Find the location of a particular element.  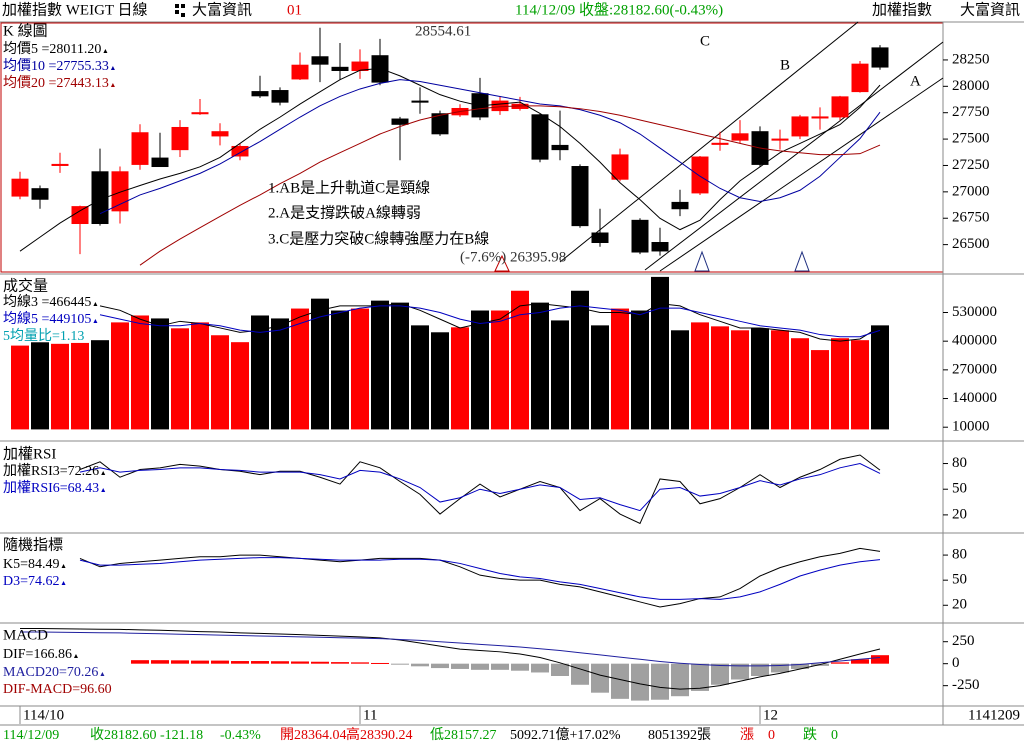

panel-title: 隨機指標 is located at coordinates (33, 544).